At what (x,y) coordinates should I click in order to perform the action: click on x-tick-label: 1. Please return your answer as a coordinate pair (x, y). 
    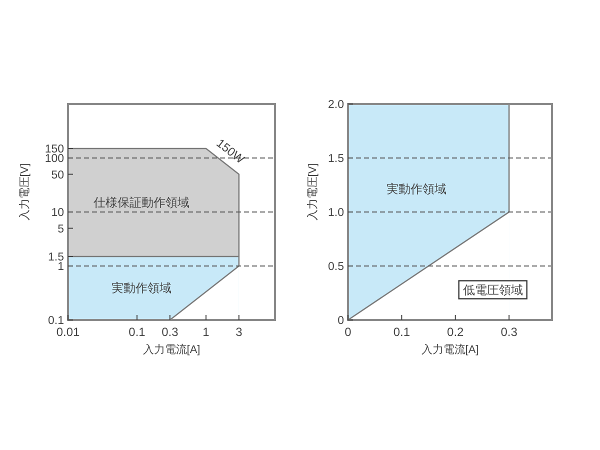
    Looking at the image, I should click on (206, 332).